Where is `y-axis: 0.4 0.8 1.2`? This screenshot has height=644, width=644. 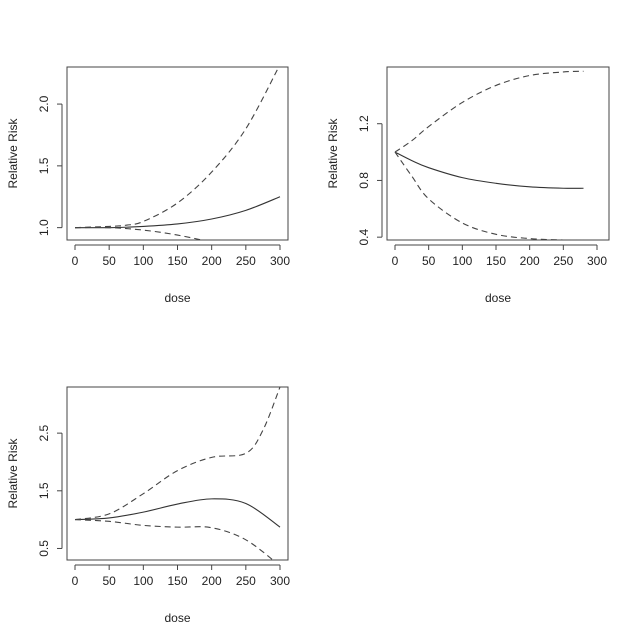 y-axis: 0.4 0.8 1.2 is located at coordinates (370, 180).